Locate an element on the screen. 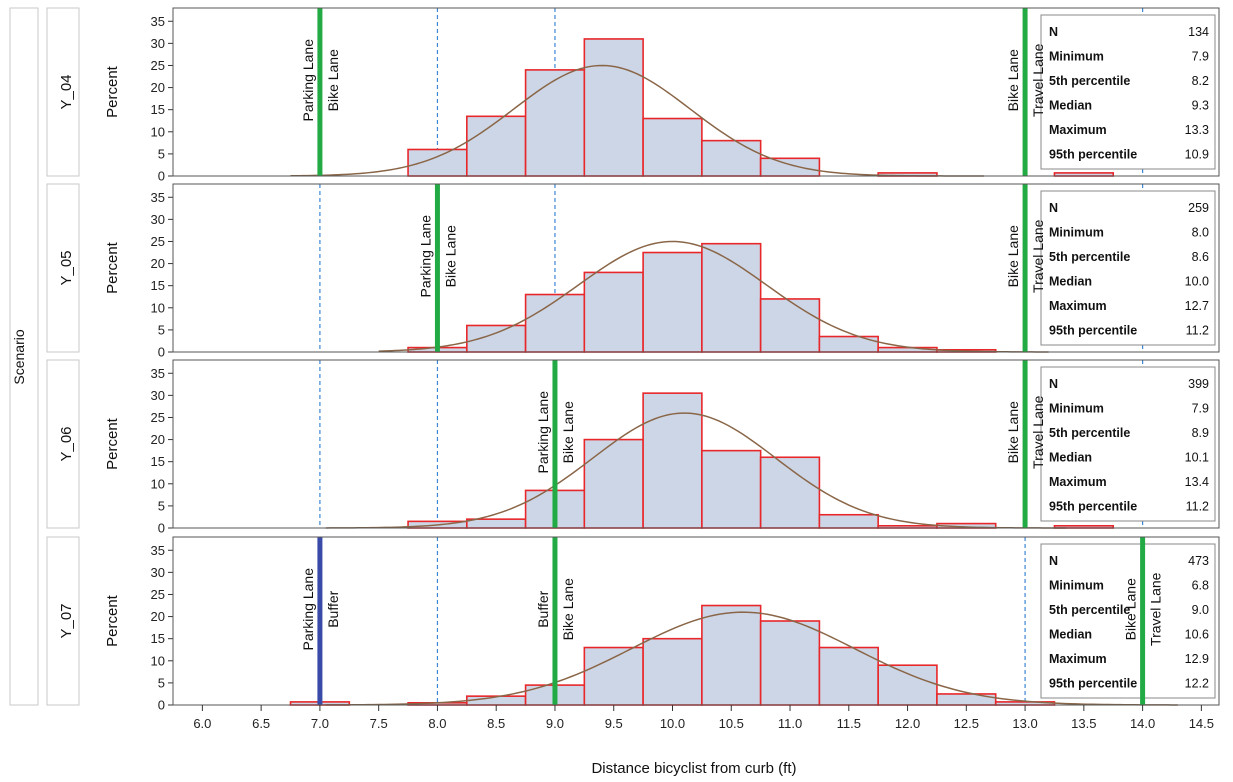 Image resolution: width=1233 pixels, height=782 pixels. x-tick-label: 9.0 is located at coordinates (555, 723).